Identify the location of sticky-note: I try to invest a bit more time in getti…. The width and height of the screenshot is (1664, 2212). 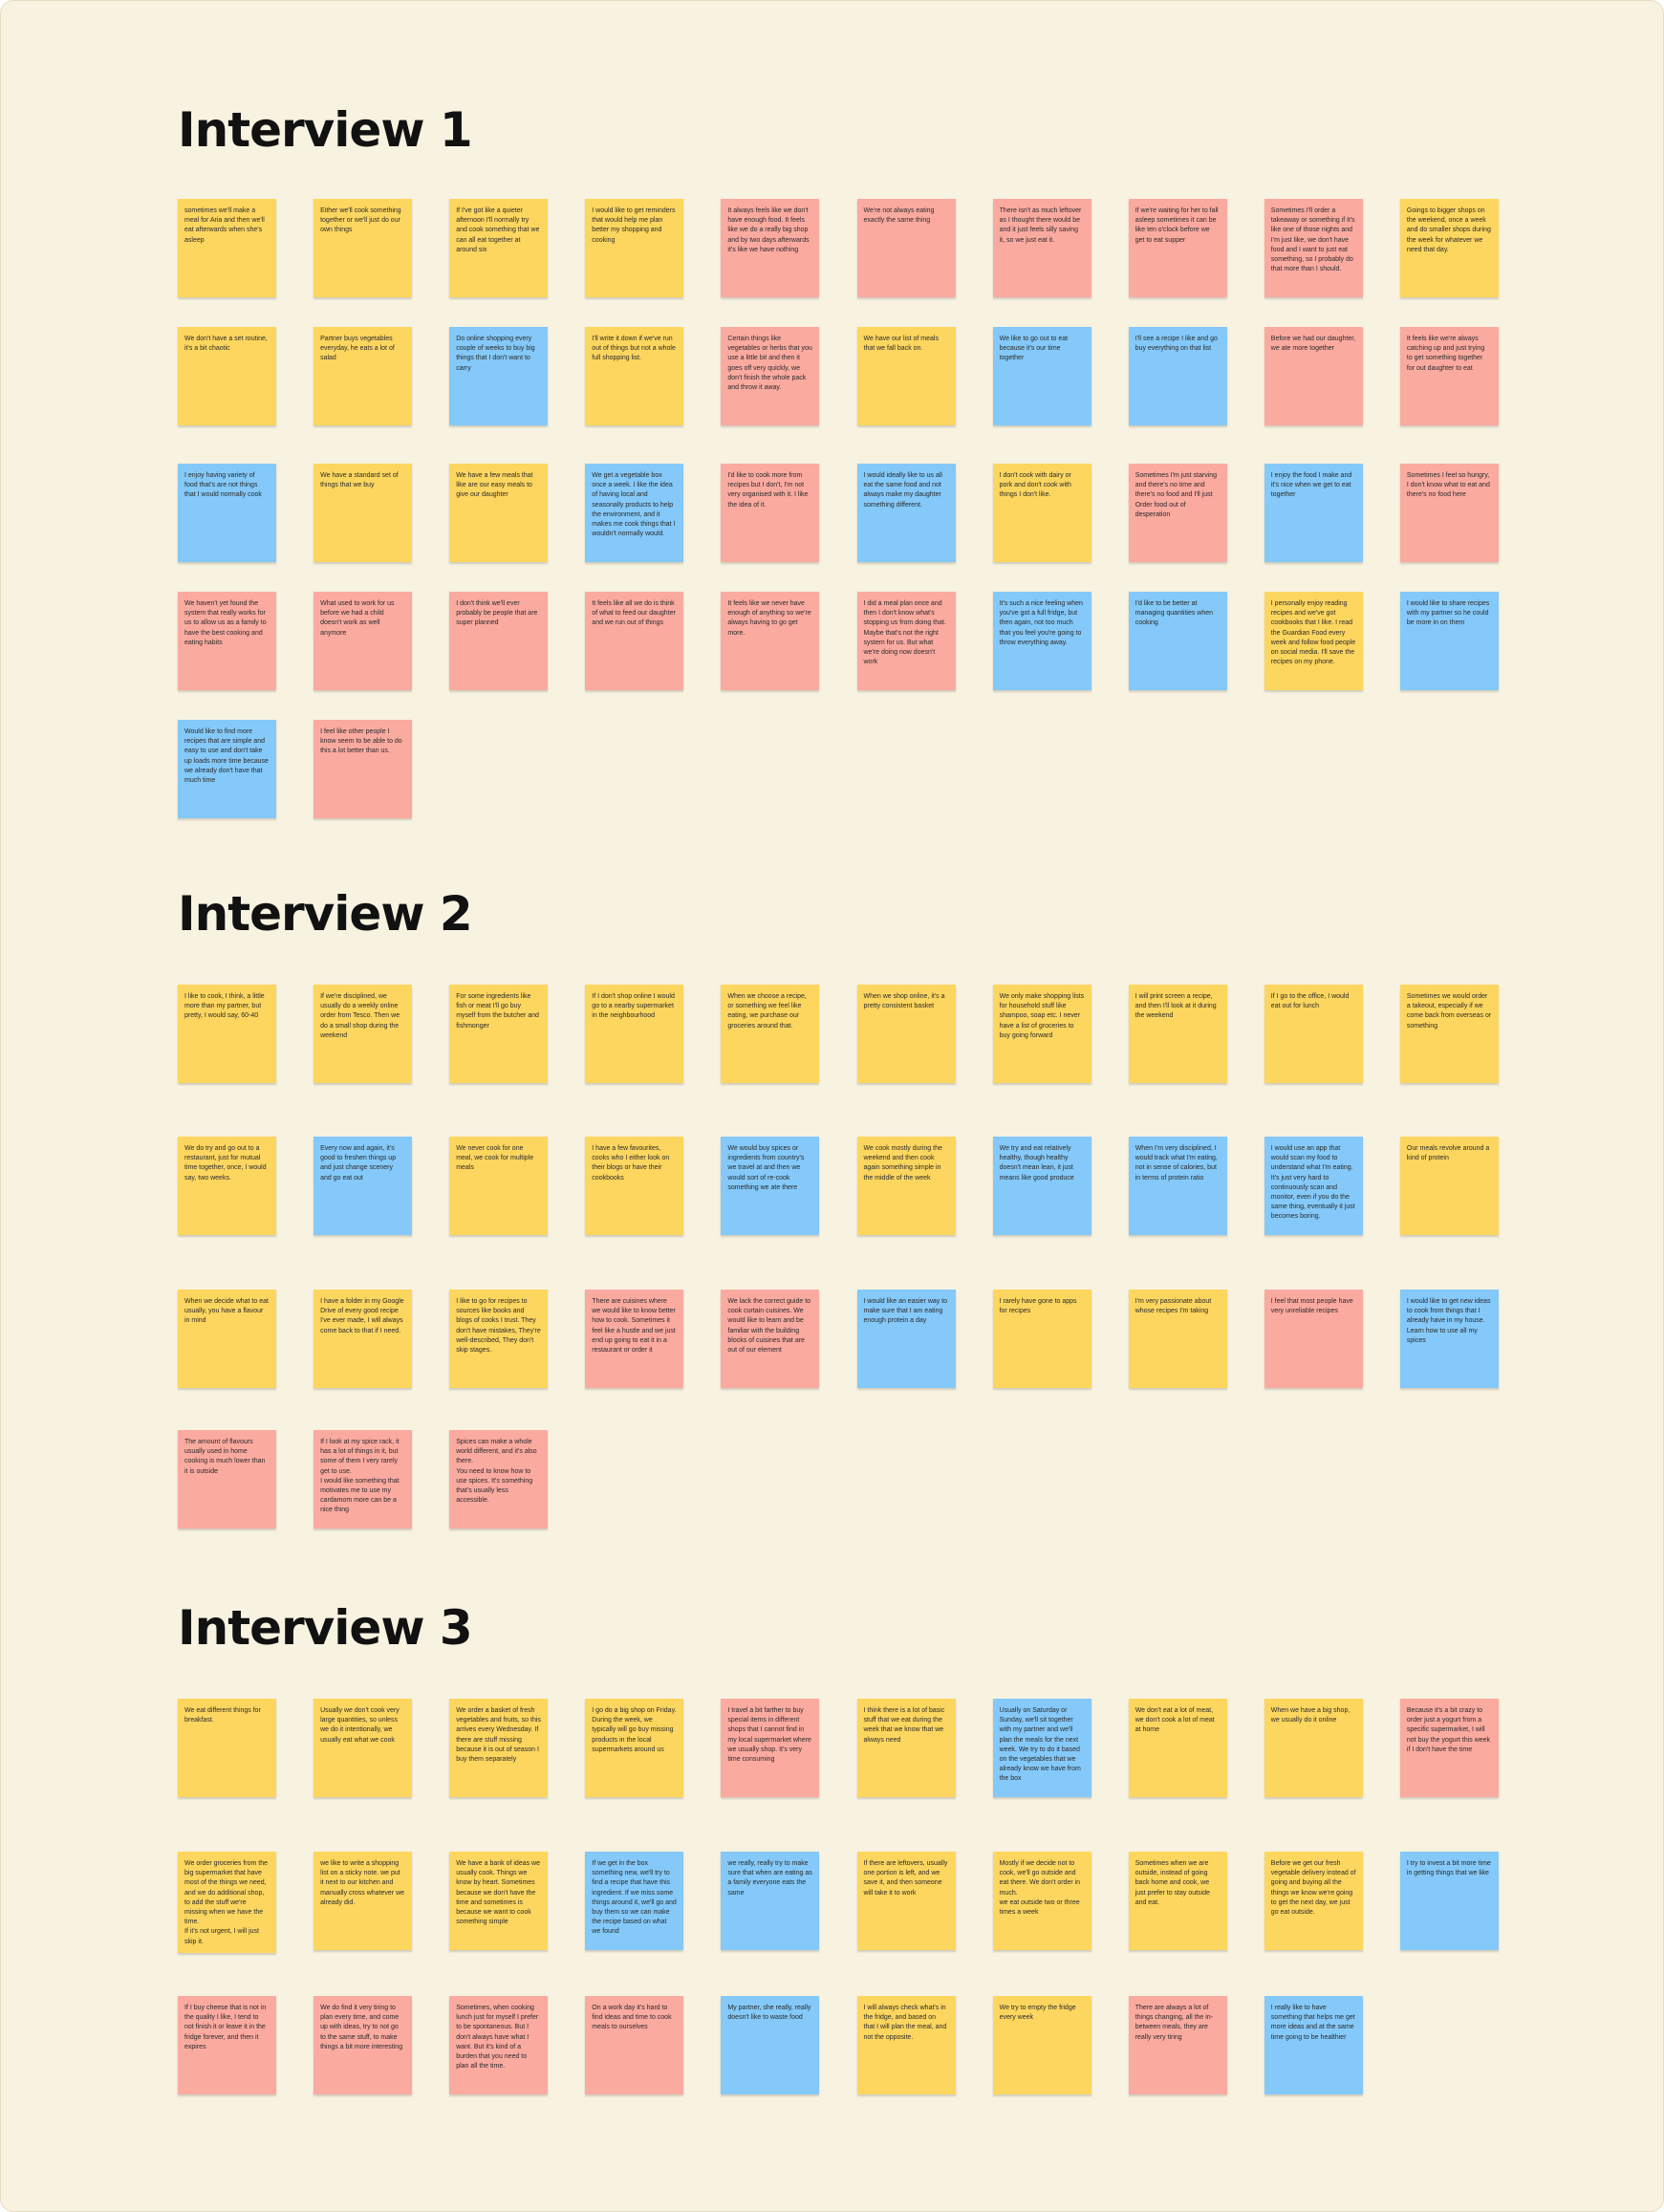
(1449, 1901).